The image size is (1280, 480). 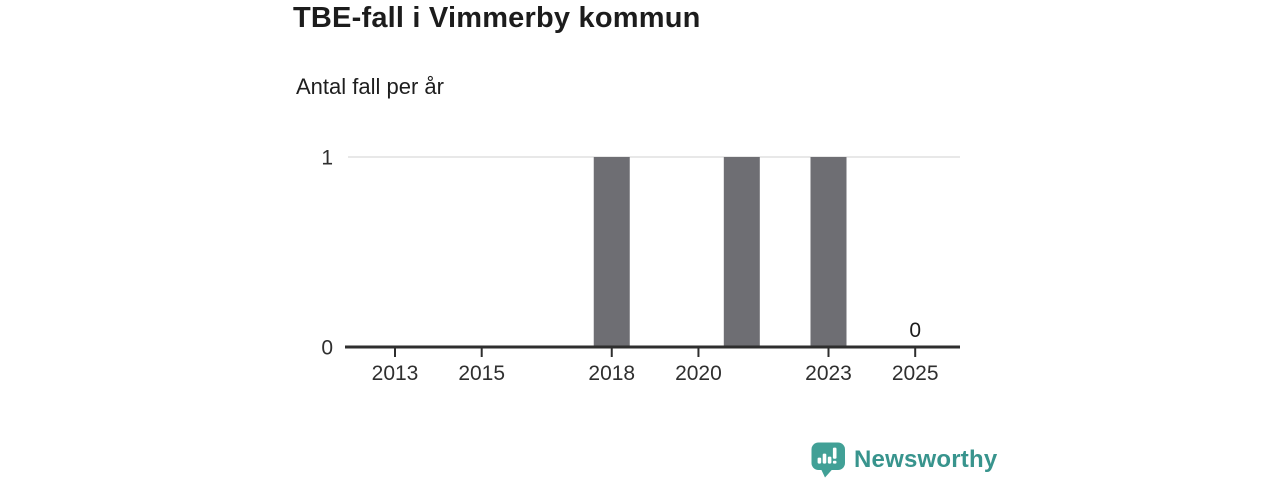 I want to click on newsworthy-wordmark: Newsworthy, so click(x=926, y=459).